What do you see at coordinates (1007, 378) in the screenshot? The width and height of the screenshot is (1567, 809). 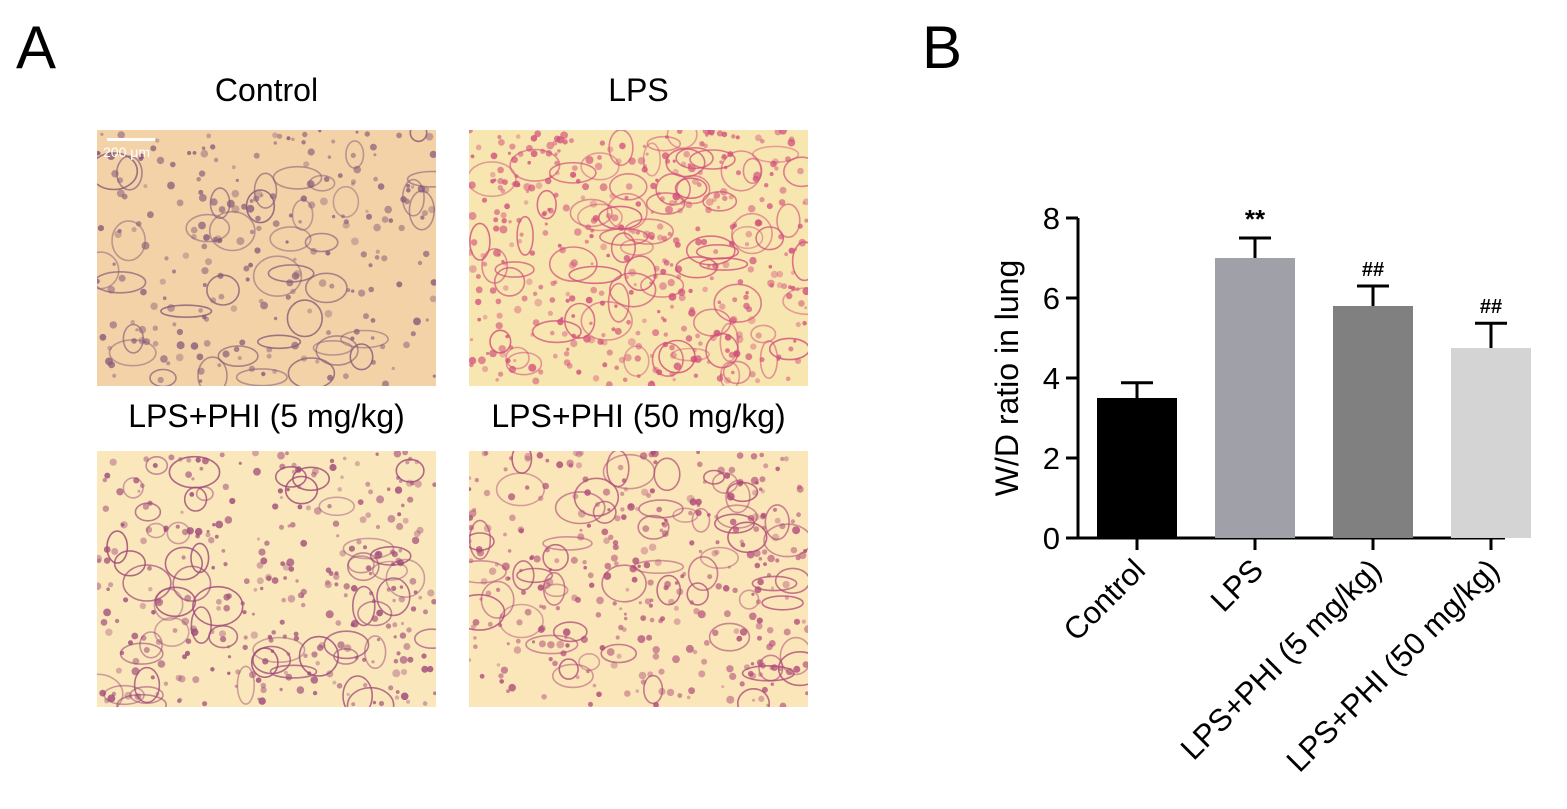 I see `y-axis-label: W/D ratio in lung` at bounding box center [1007, 378].